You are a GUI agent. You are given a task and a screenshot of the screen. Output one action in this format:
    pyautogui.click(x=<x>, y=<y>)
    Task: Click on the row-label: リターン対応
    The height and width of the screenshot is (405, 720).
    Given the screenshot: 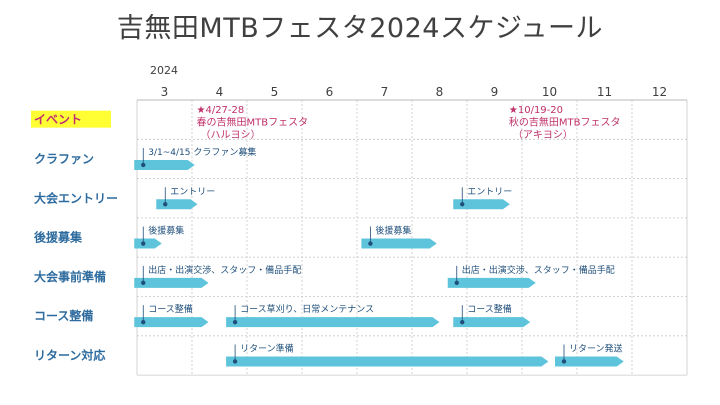 What is the action you would take?
    pyautogui.click(x=69, y=354)
    